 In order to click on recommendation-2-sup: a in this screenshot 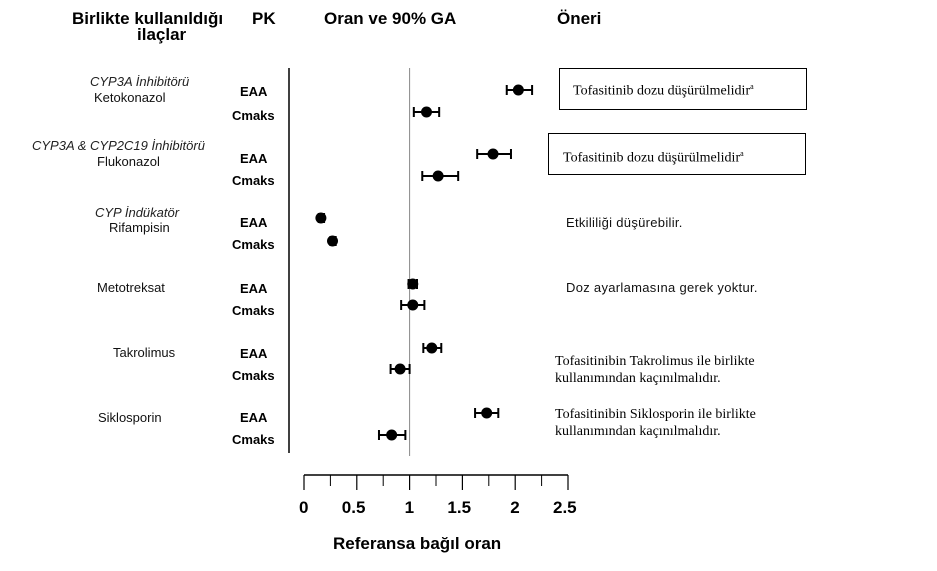, I will do `click(742, 153)`.